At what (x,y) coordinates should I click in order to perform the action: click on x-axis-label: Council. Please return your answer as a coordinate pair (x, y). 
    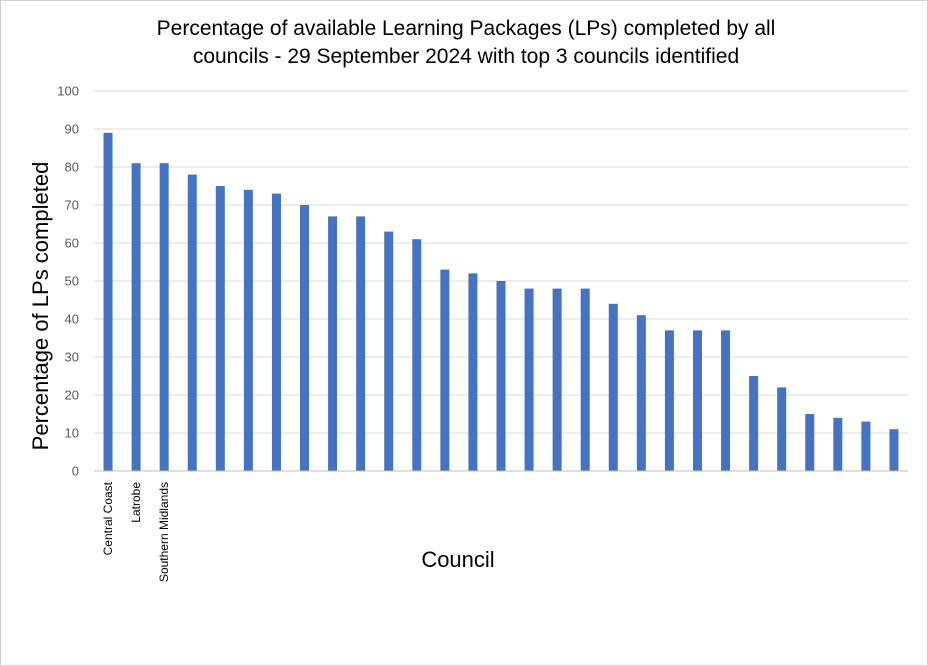
    Looking at the image, I should click on (458, 559).